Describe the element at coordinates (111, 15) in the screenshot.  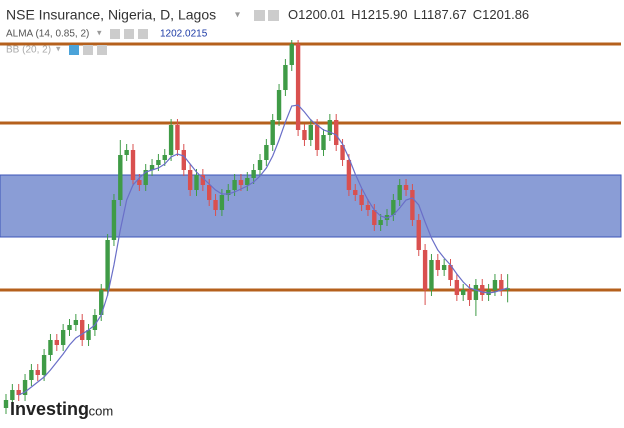
I see `chart-title: NSE Insurance, Nigeria, D, Lagos` at that location.